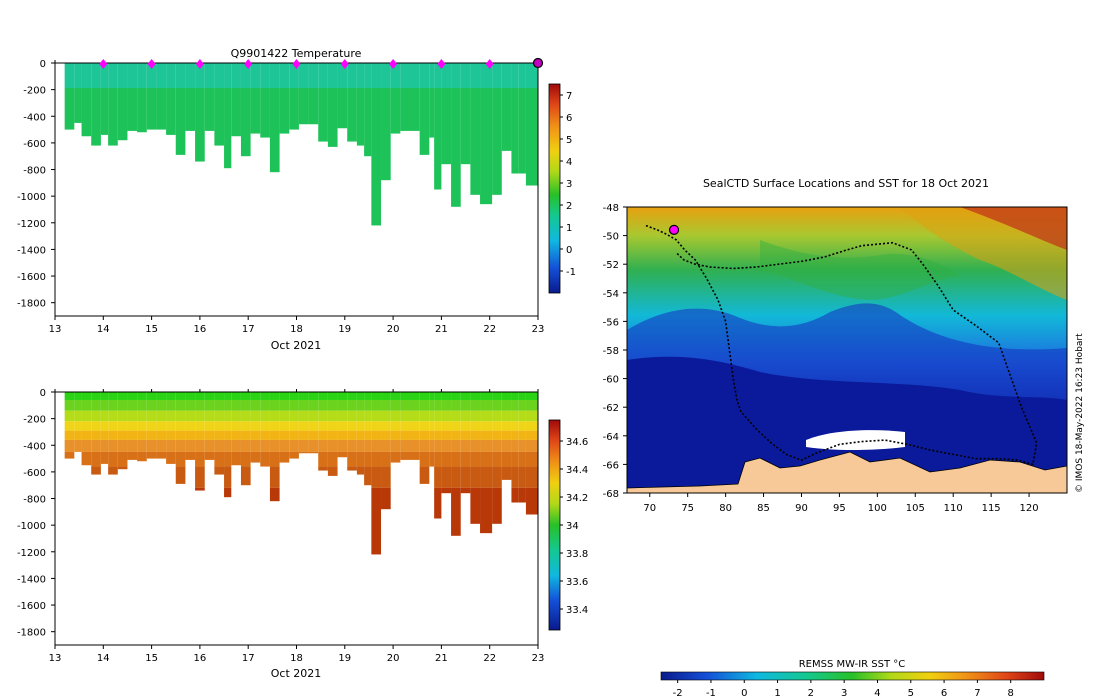 This screenshot has height=700, width=1100. I want to click on last-profile-marker, so click(538, 63).